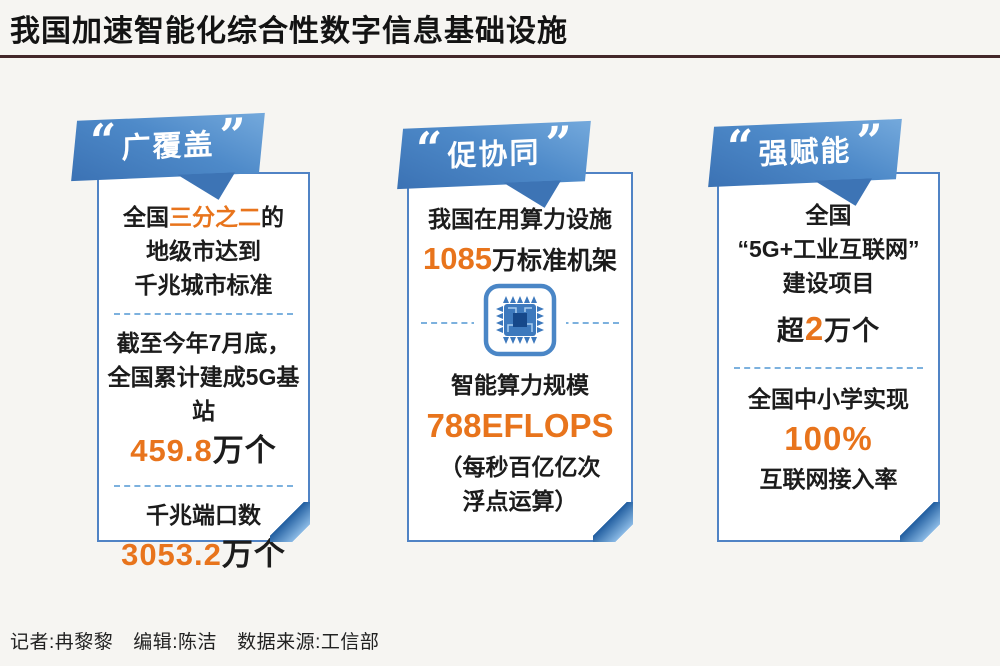 This screenshot has height=666, width=1000. What do you see at coordinates (203, 285) in the screenshot?
I see `stat-line: 千兆城市标准` at bounding box center [203, 285].